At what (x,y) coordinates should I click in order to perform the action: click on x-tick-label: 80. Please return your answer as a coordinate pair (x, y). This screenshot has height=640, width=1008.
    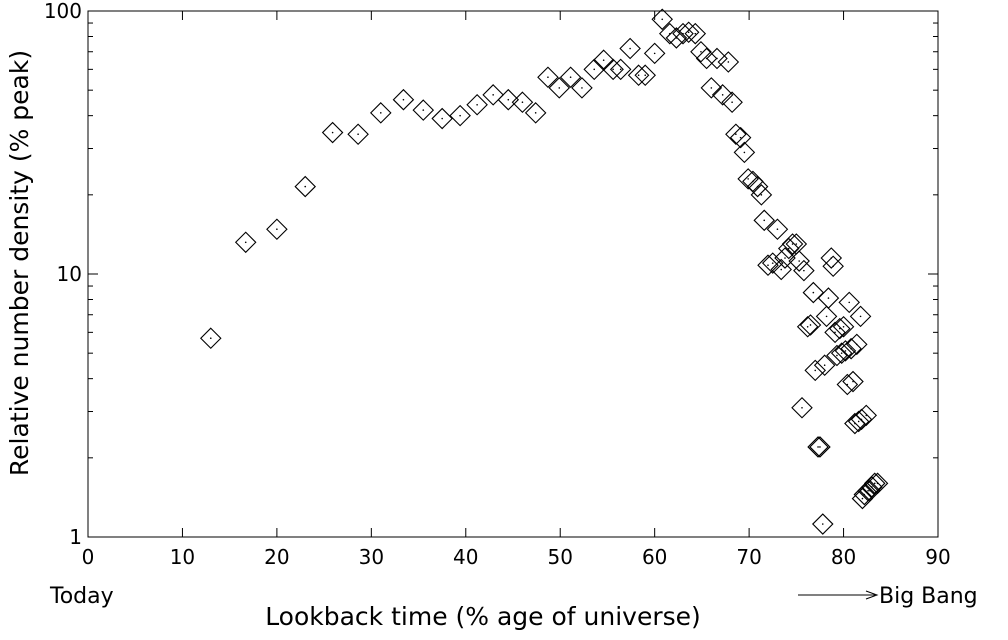
    Looking at the image, I should click on (843, 557).